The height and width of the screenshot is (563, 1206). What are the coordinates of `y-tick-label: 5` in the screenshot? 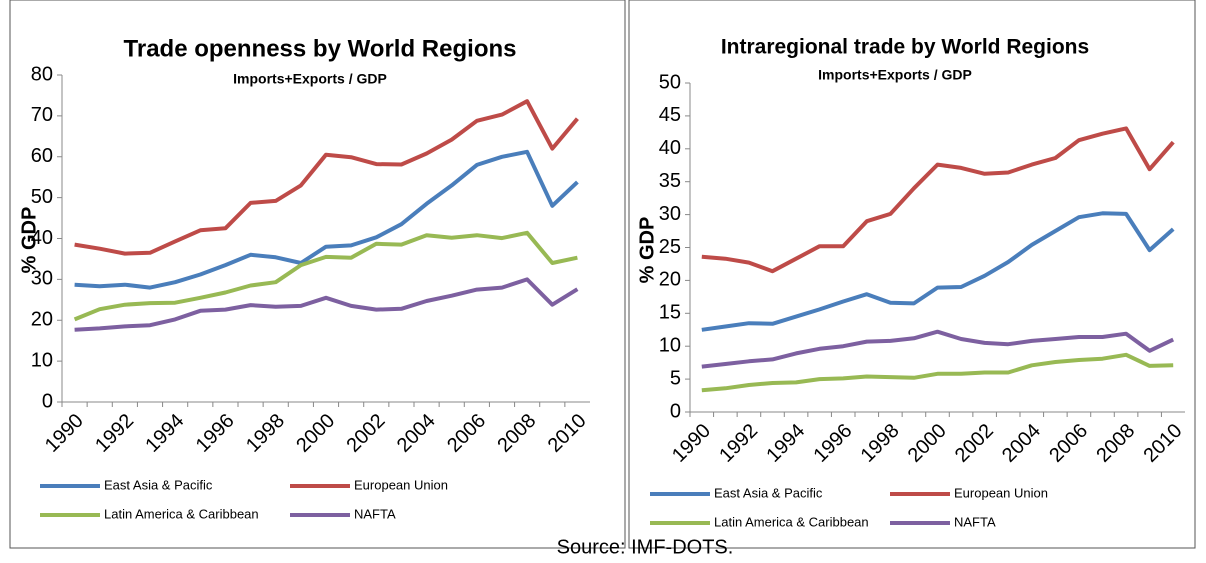 It's located at (675, 378).